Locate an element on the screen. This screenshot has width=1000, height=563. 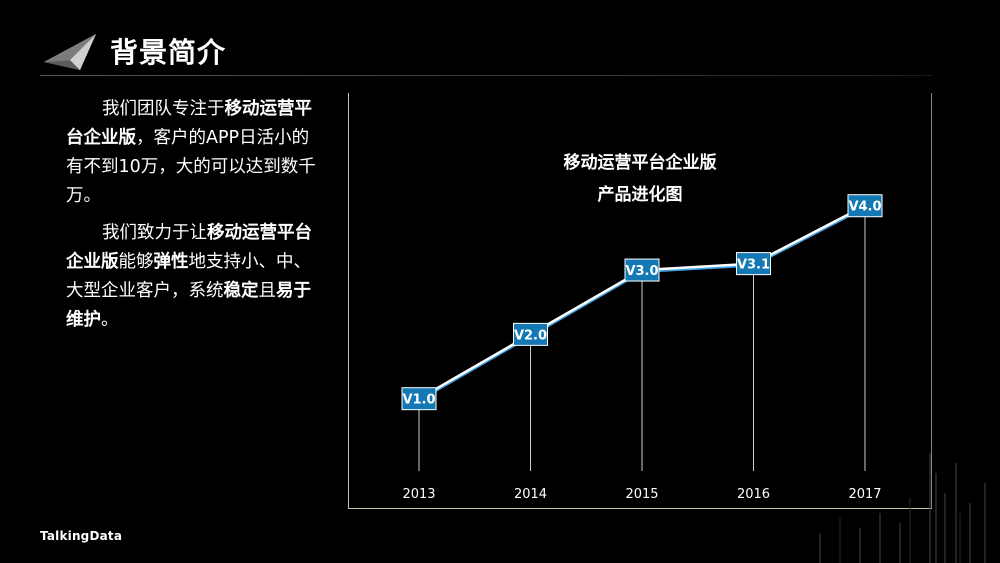
emphasis-elastic: 弹性 is located at coordinates (171, 262).